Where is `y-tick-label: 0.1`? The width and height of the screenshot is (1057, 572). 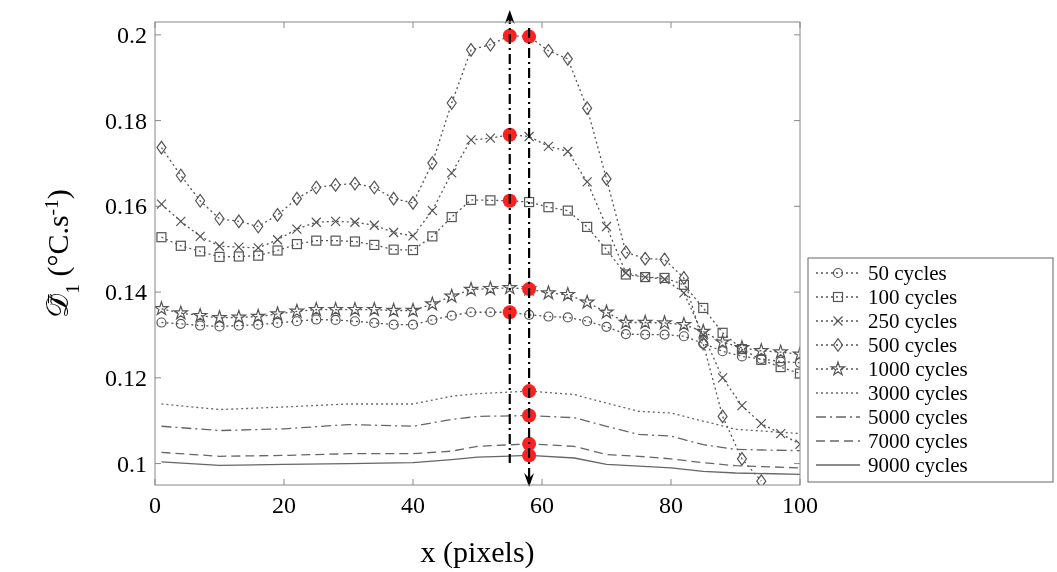 y-tick-label: 0.1 is located at coordinates (132, 463).